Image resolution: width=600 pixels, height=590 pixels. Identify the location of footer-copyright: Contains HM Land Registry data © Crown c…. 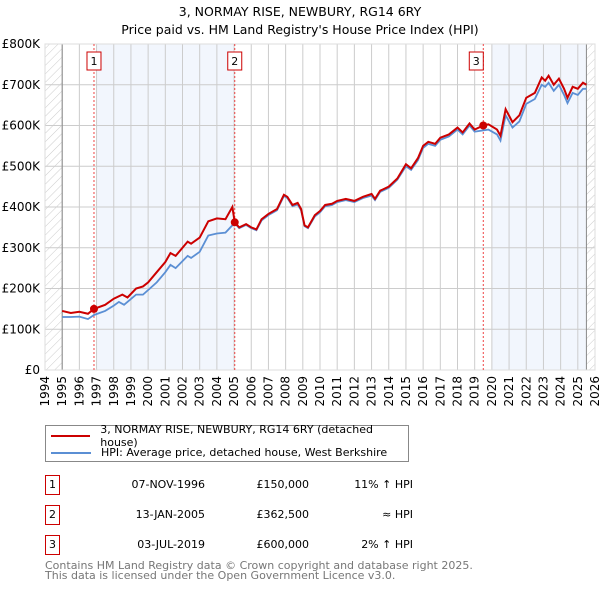
(259, 565).